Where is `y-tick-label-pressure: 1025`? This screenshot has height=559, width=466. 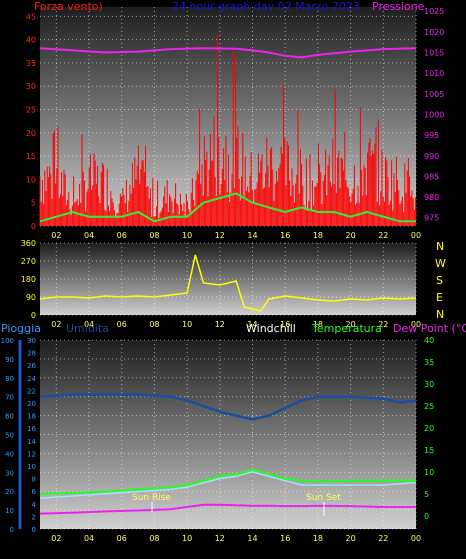
y-tick-label-pressure: 1025 is located at coordinates (434, 11).